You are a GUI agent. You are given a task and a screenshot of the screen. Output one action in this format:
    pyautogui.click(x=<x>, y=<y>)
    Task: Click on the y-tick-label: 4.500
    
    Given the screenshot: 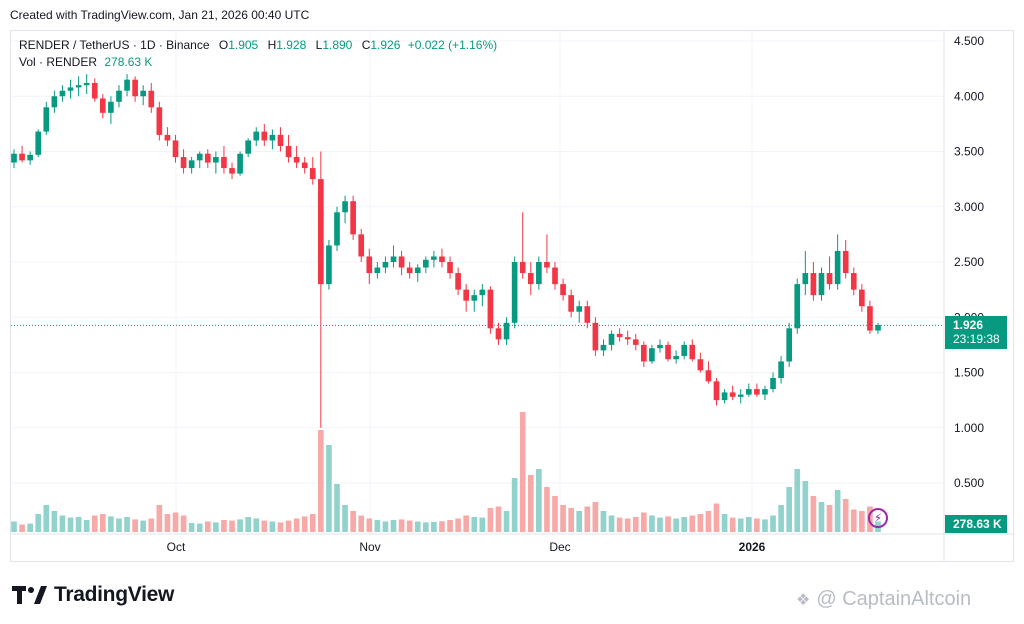 What is the action you would take?
    pyautogui.click(x=969, y=41)
    